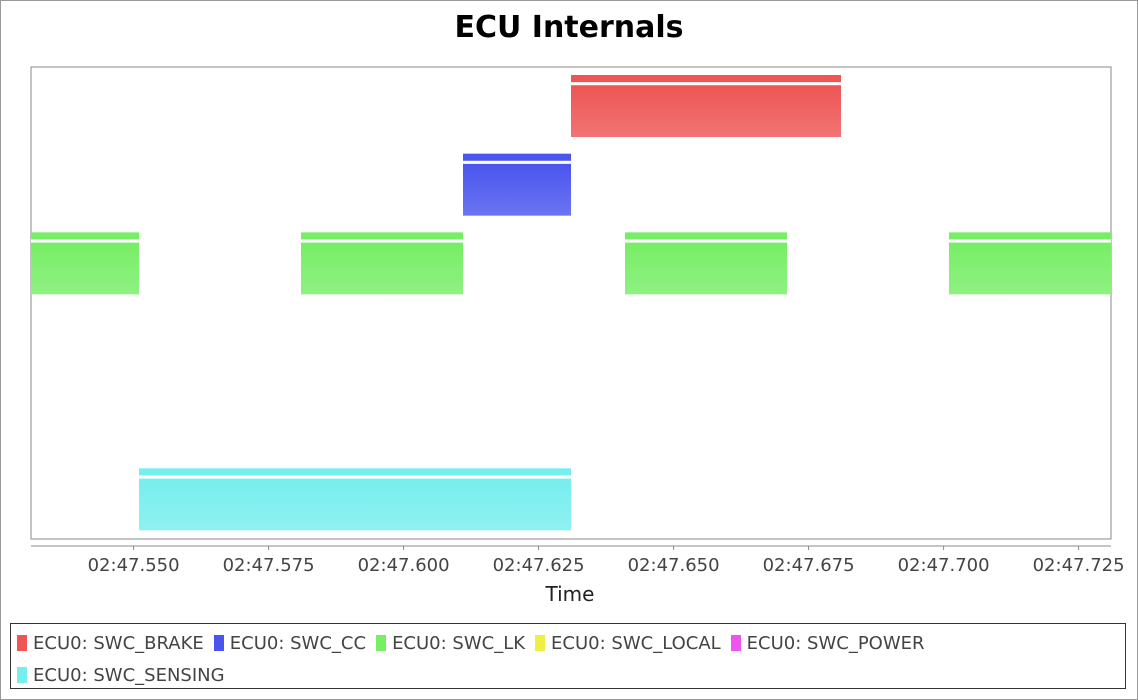 This screenshot has width=1138, height=700. I want to click on legend-item: ECU0: SWC_POWER, so click(827, 643).